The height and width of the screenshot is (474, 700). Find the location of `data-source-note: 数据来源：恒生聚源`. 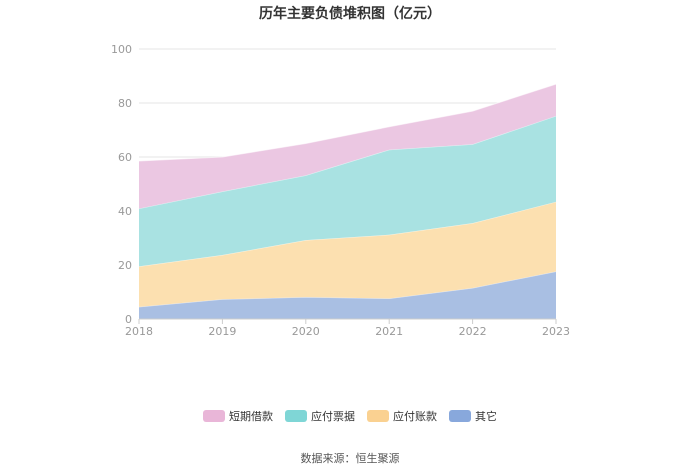

data-source-note: 数据来源：恒生聚源 is located at coordinates (350, 458).